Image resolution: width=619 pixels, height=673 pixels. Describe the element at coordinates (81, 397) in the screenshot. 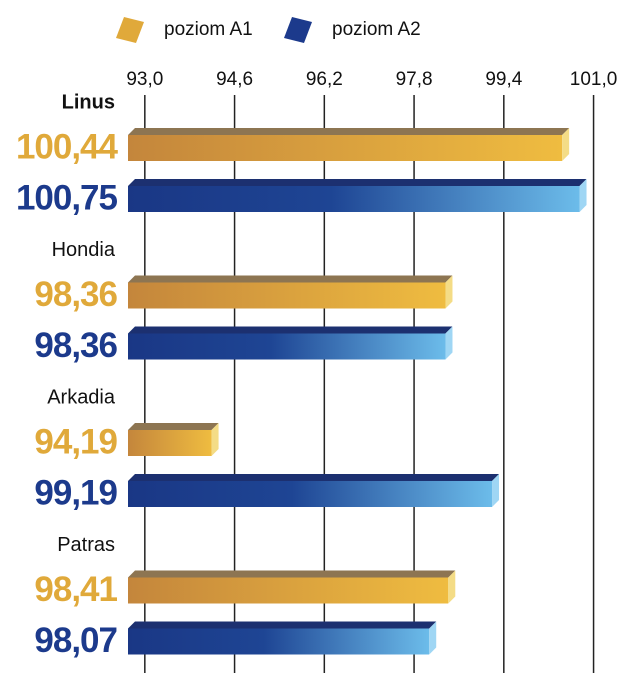

I see `category-label: Arkadia` at that location.